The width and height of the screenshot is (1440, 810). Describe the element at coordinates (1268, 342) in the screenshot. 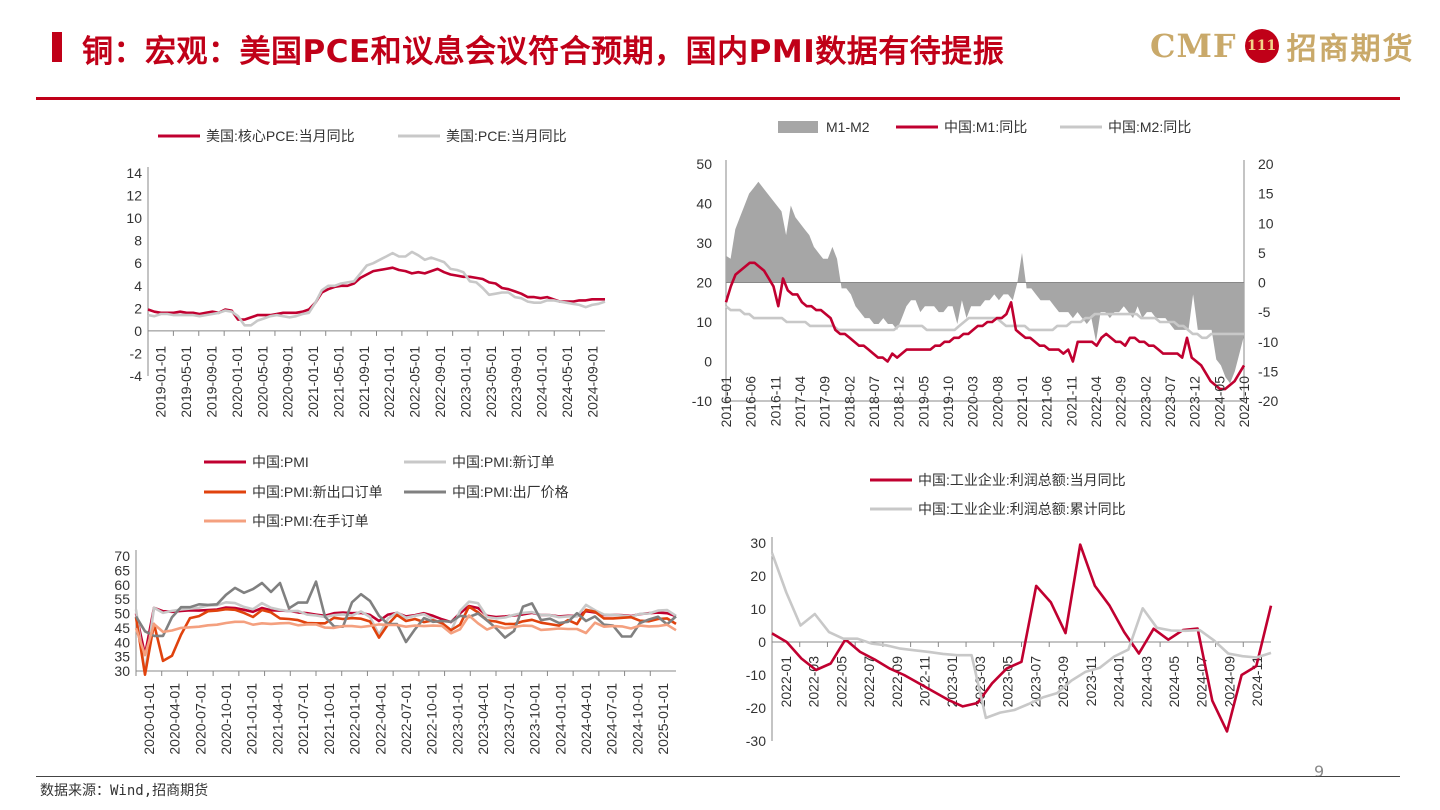

I see `y-right-tick-label: -10` at that location.